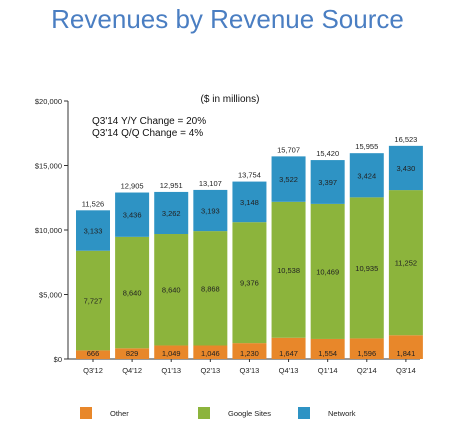 This screenshot has width=455, height=440. I want to click on segment-value-label: 3,262, so click(171, 213).